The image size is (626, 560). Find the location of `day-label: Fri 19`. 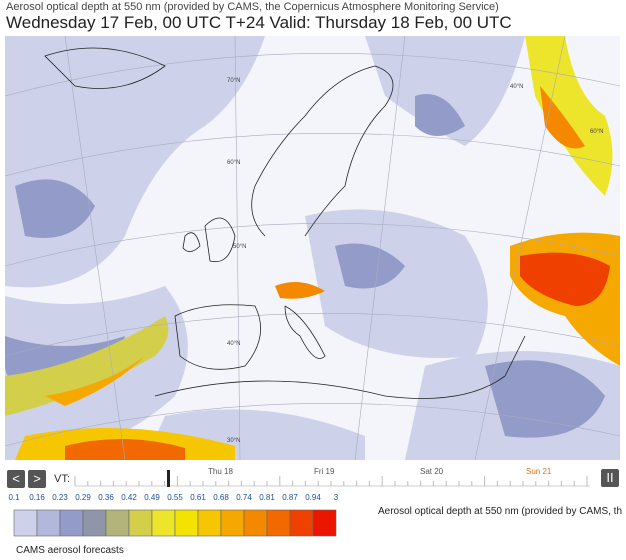

day-label: Fri 19 is located at coordinates (324, 471).